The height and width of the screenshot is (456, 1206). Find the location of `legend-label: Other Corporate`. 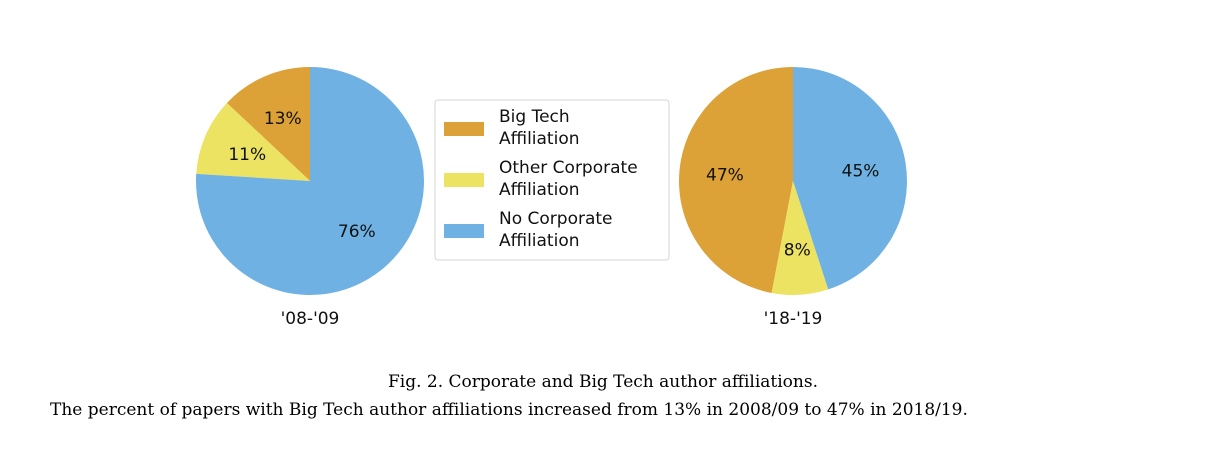

legend-label: Other Corporate is located at coordinates (568, 168).